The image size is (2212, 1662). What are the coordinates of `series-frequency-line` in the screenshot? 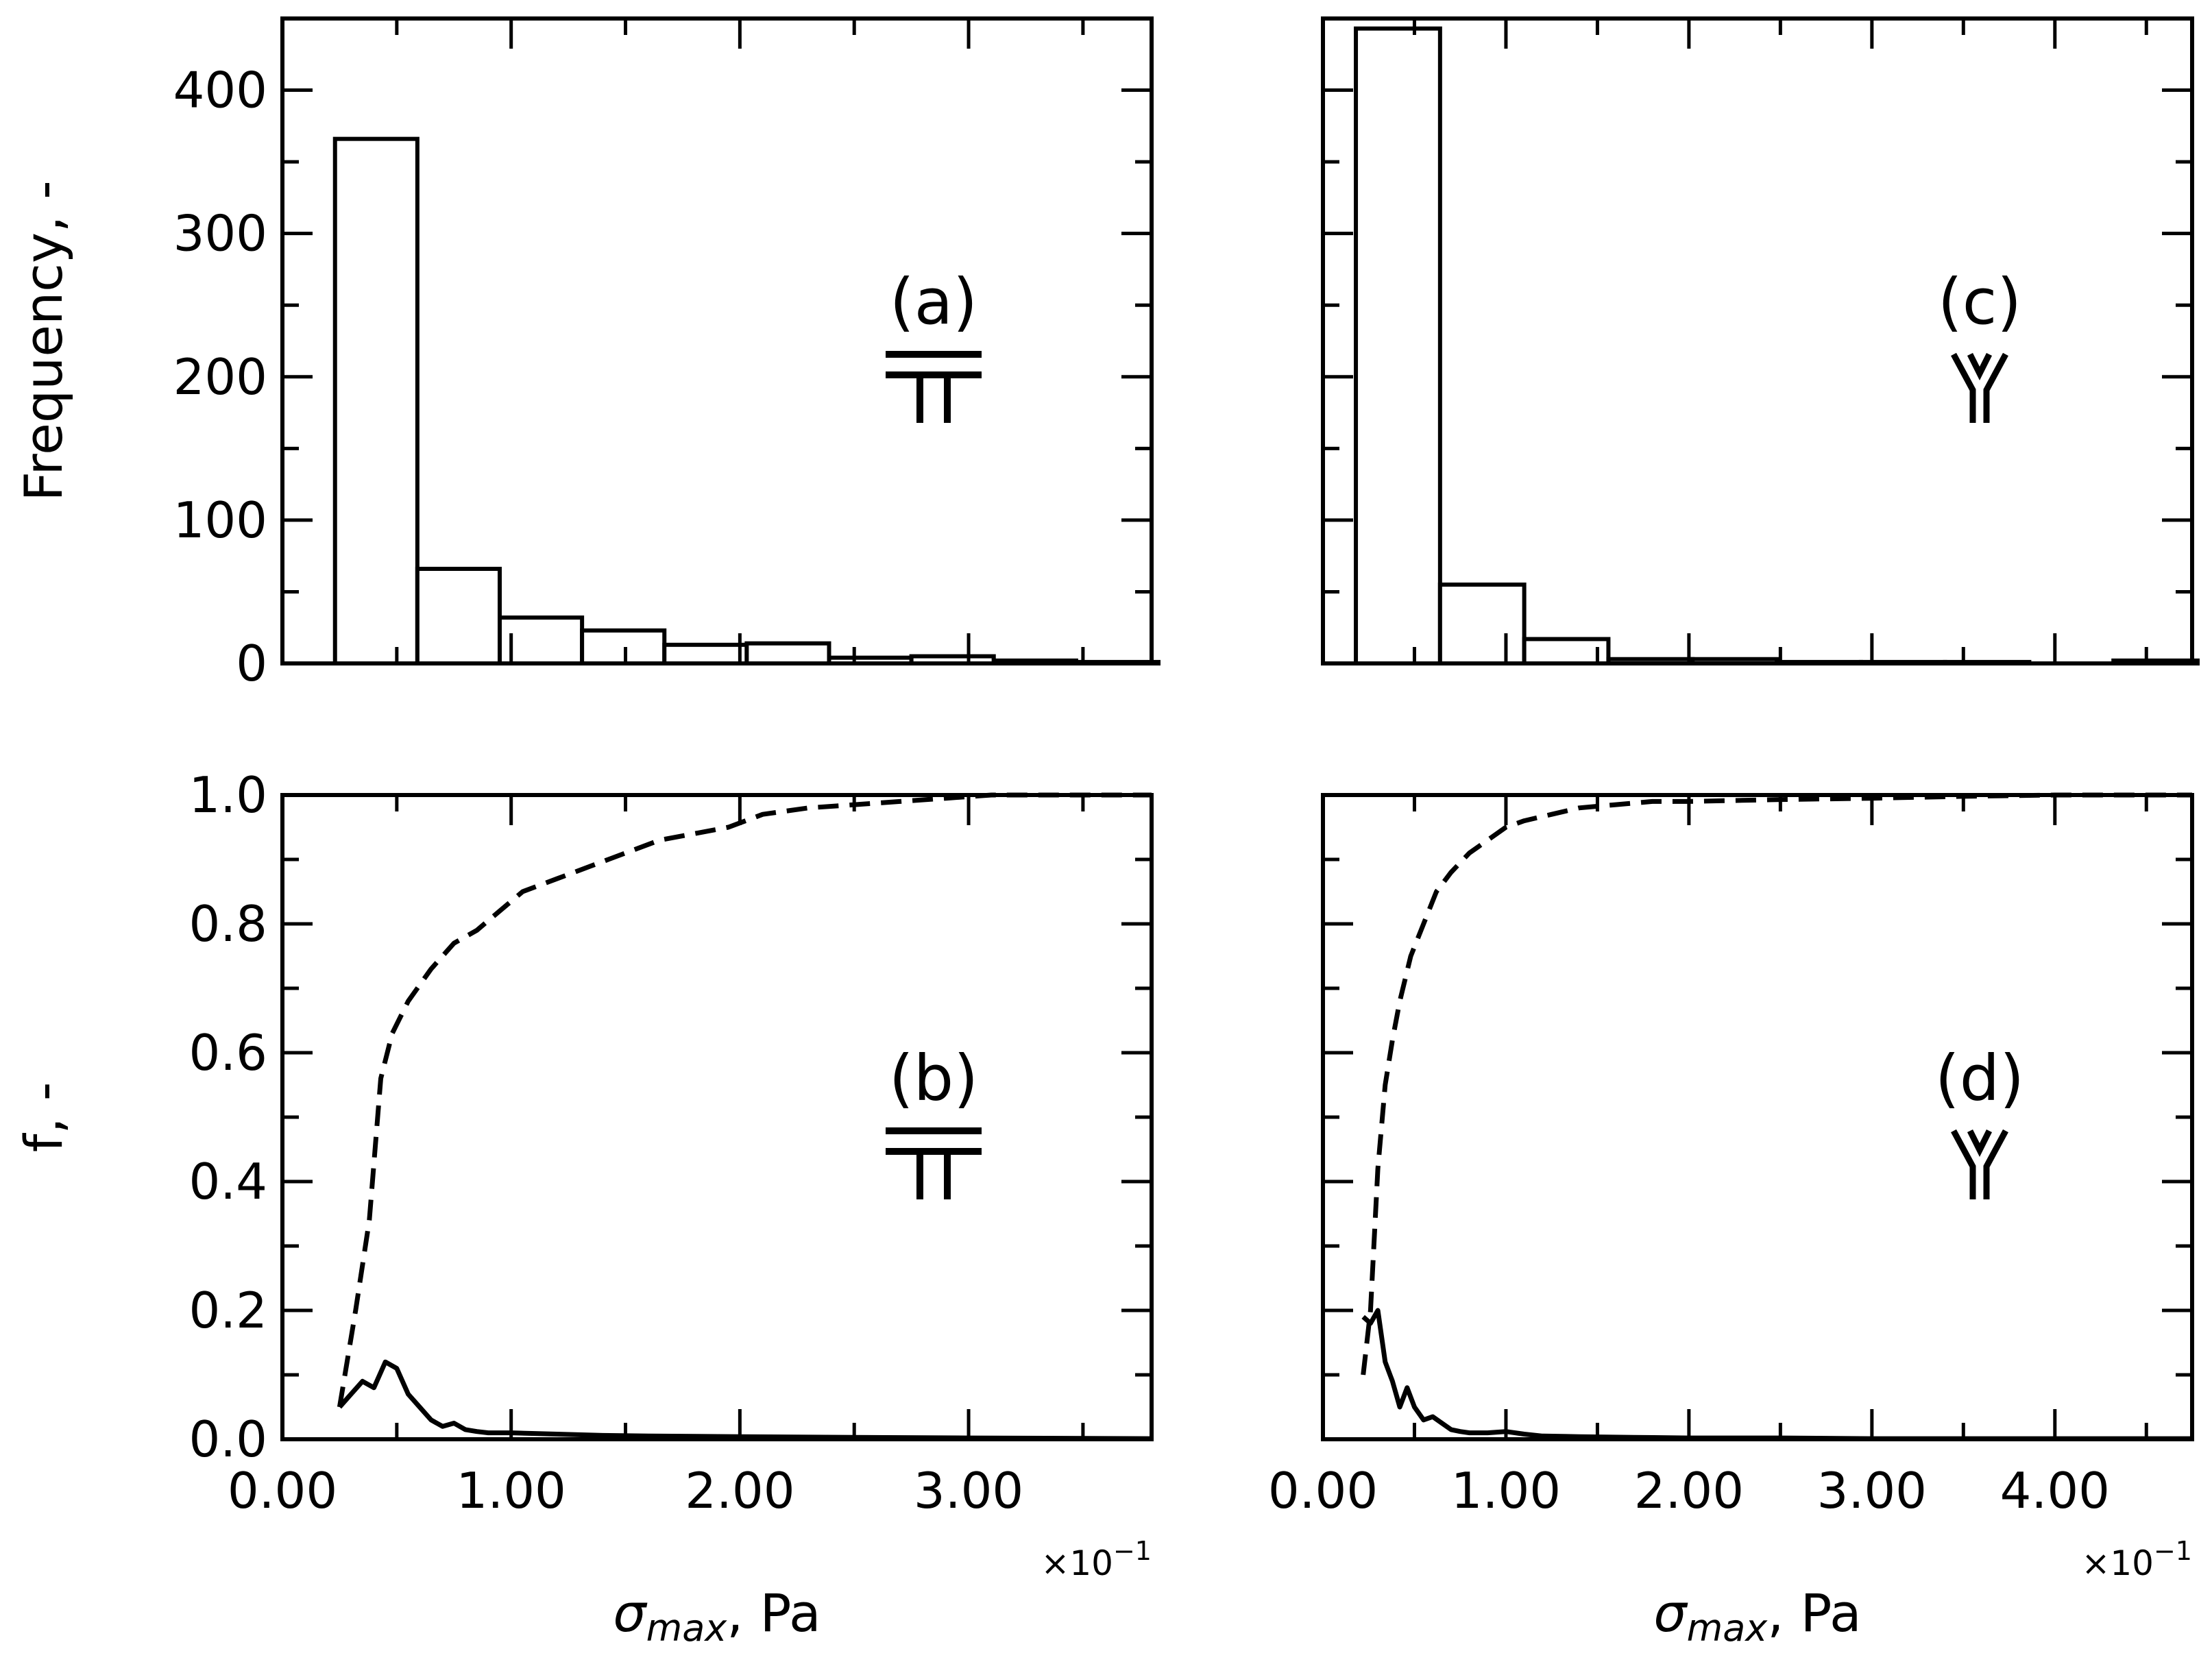 It's located at (744, 1400).